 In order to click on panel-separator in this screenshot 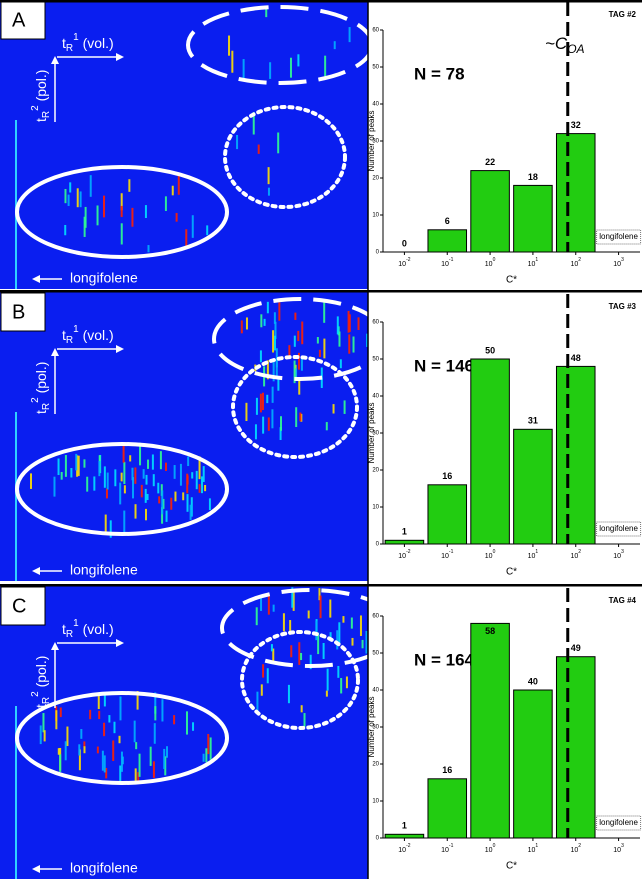, I will do `click(321, 1)`.